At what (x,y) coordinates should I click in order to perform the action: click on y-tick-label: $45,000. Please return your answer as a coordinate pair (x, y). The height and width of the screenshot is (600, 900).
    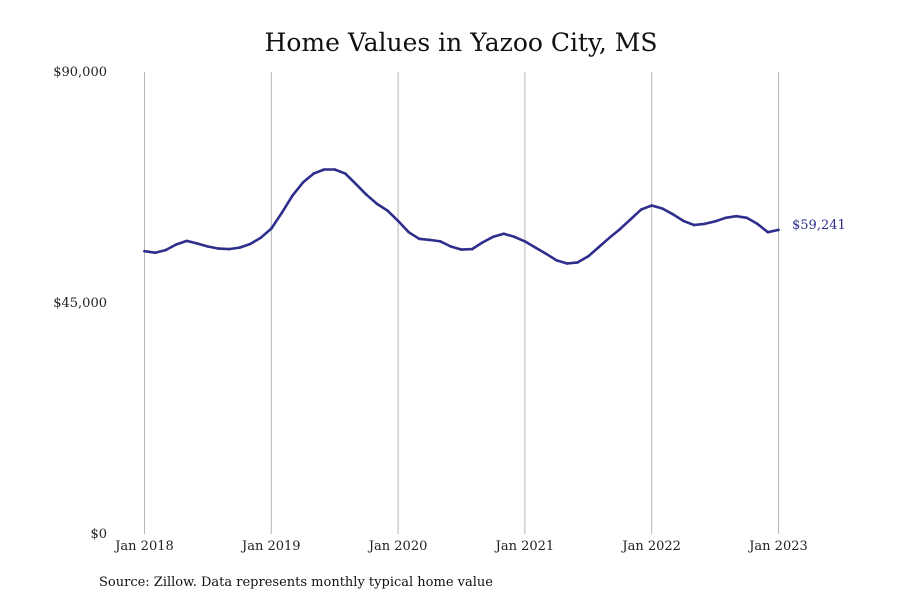
    Looking at the image, I should click on (80, 303).